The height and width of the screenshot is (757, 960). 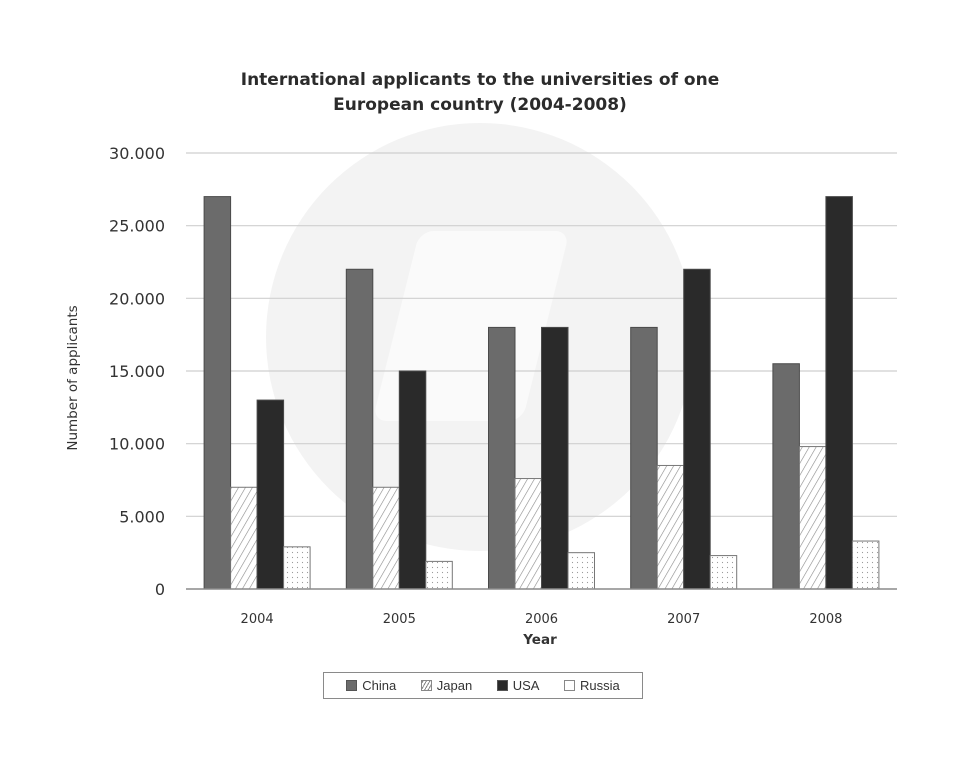 What do you see at coordinates (439, 575) in the screenshot?
I see `bar-russia-2005` at bounding box center [439, 575].